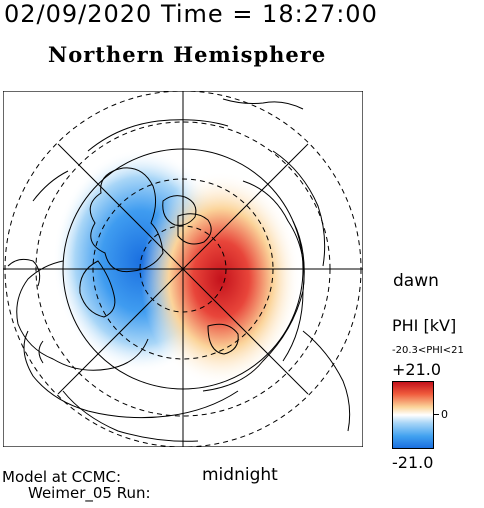 Image resolution: width=484 pixels, height=508 pixels. What do you see at coordinates (413, 415) in the screenshot?
I see `colorbar` at bounding box center [413, 415].